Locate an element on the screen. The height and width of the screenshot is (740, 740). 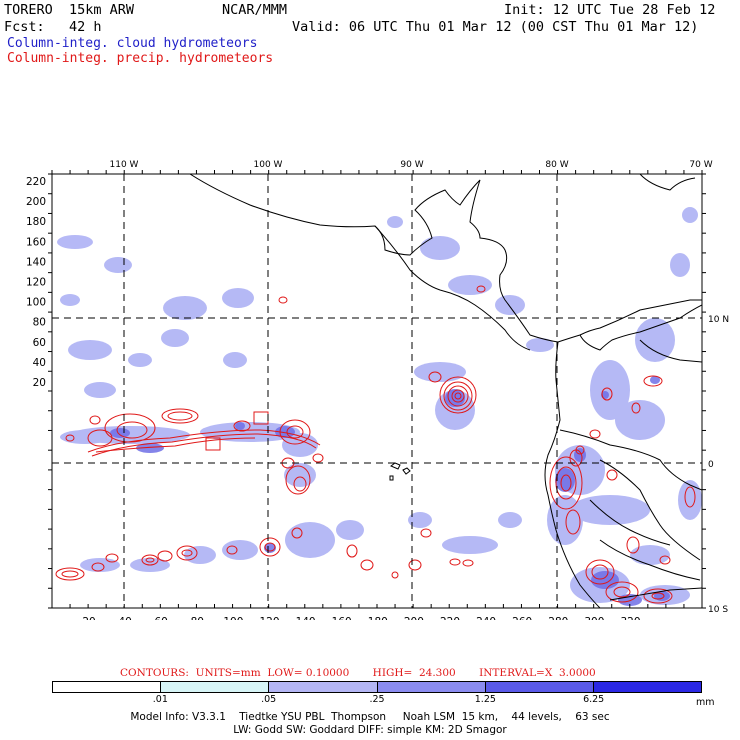
lon-label-90w: 90 W is located at coordinates (411, 165).